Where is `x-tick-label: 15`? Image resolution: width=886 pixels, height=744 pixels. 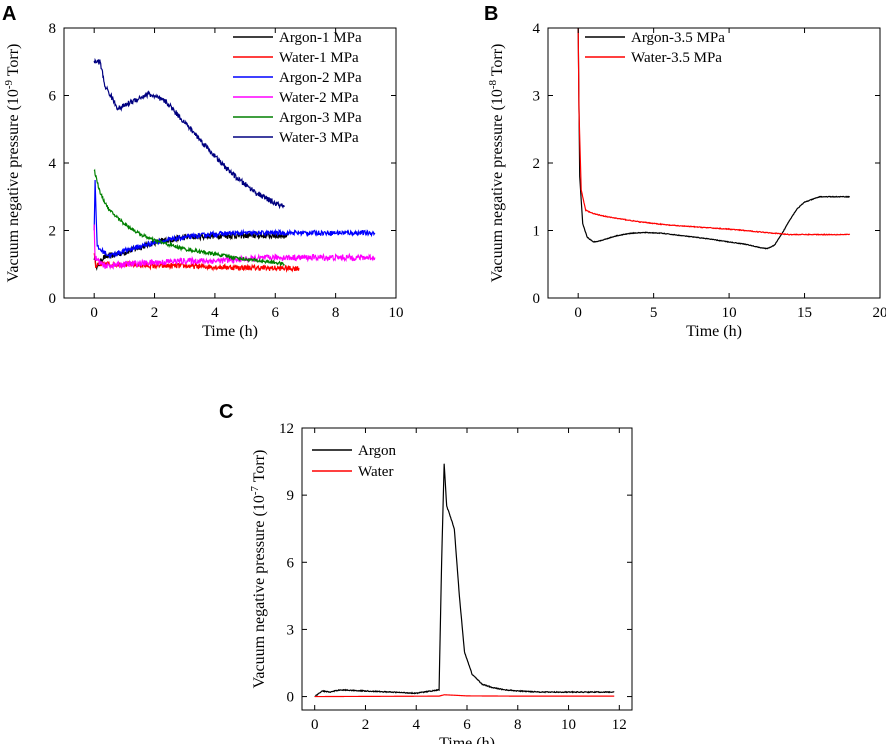
x-tick-label: 15 is located at coordinates (804, 313).